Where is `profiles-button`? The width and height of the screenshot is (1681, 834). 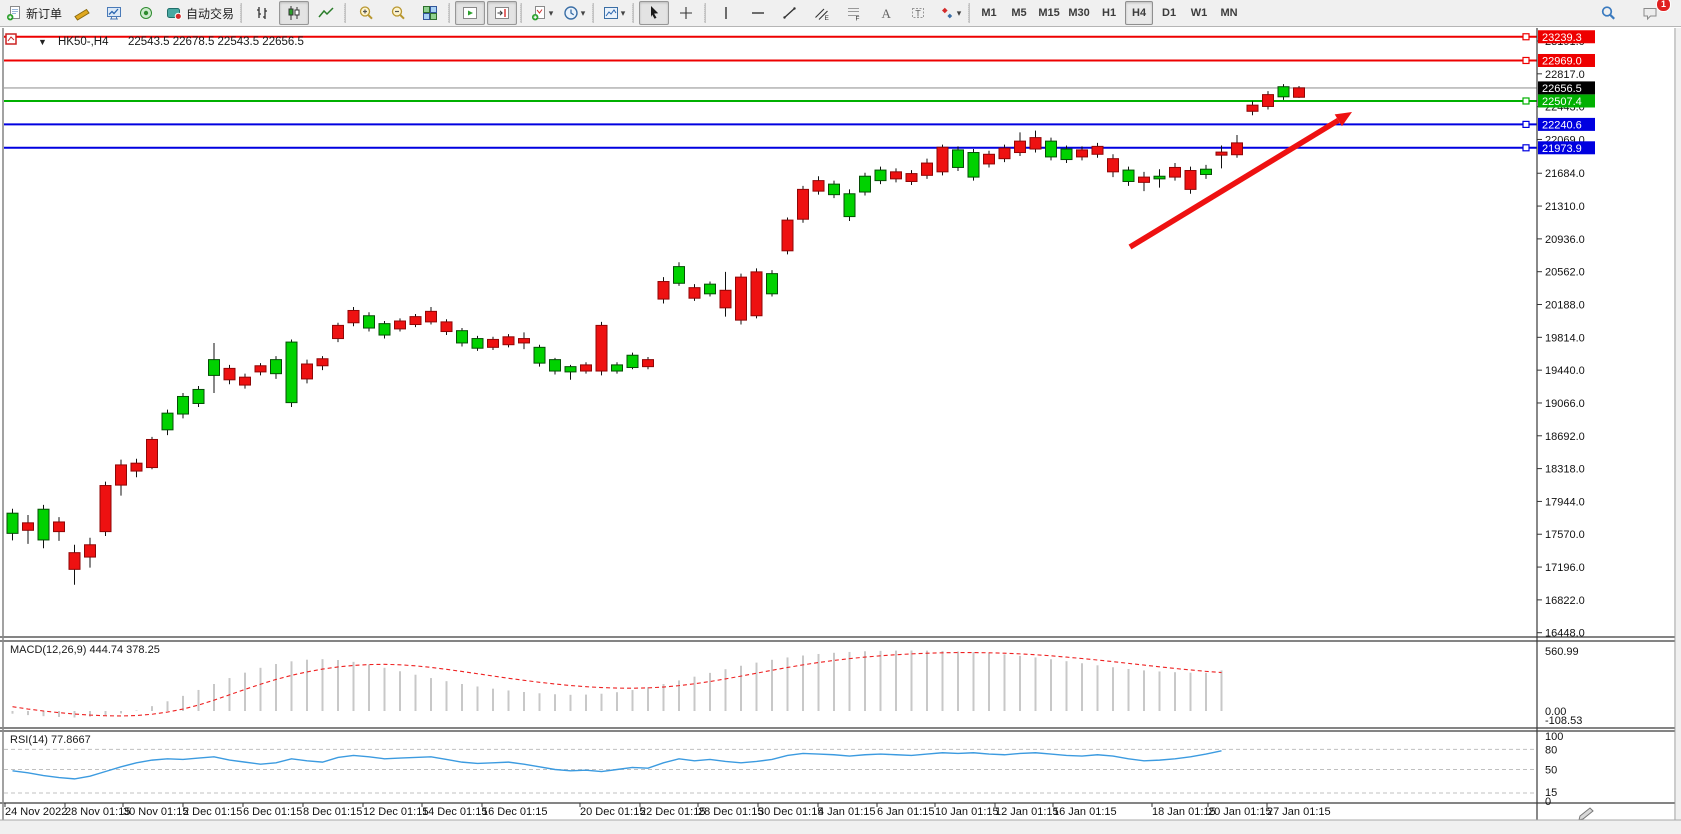
profiles-button is located at coordinates (82, 13).